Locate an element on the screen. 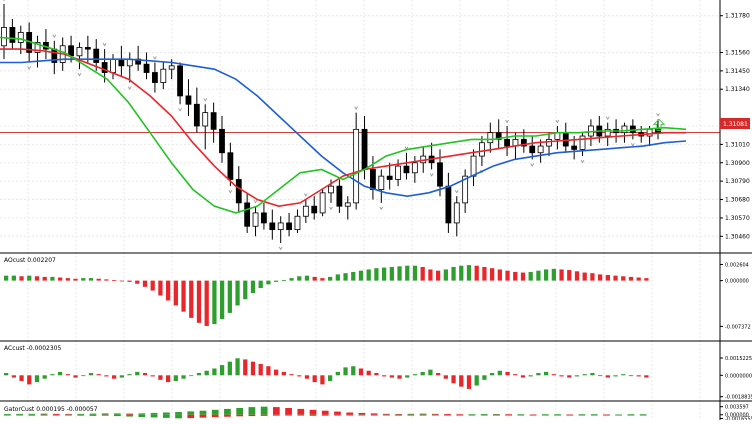 The image size is (752, 424). current-price-label-bg is located at coordinates (735, 123).